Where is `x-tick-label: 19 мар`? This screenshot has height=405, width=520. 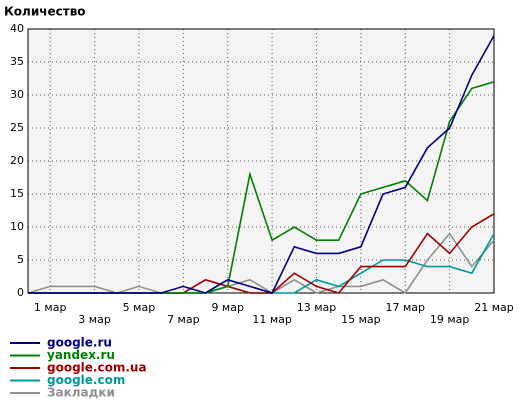 x-tick-label: 19 мар is located at coordinates (450, 319).